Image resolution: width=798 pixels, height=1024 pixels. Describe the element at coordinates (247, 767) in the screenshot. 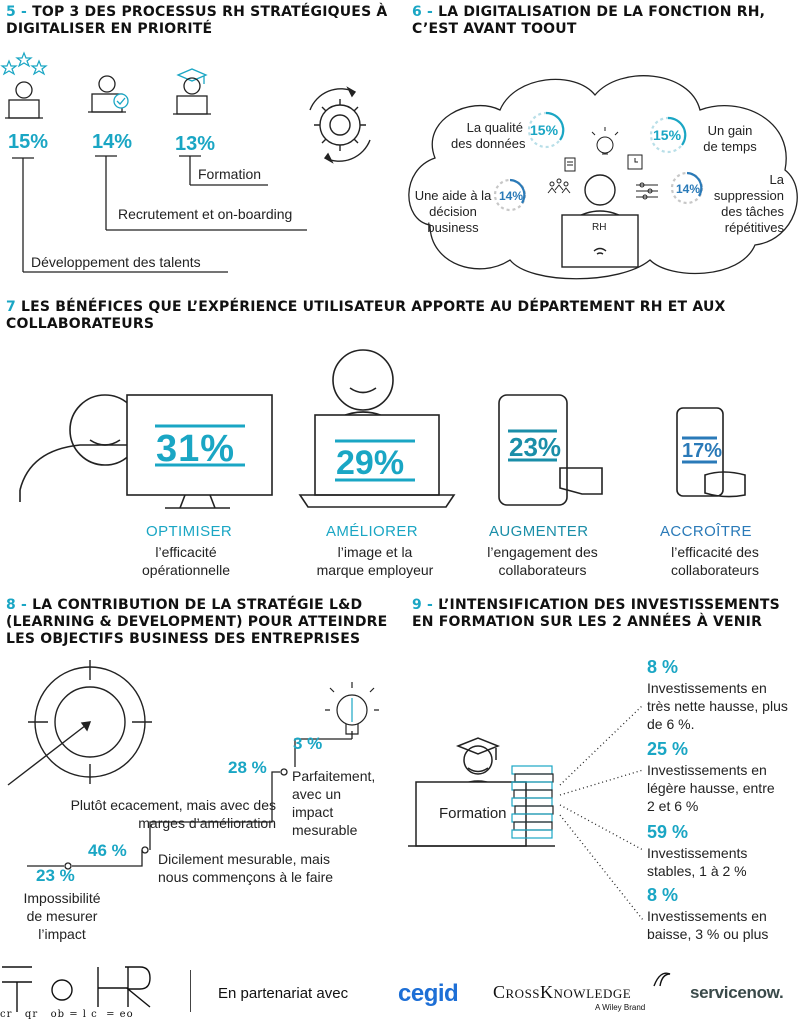

I see `s8-pct-rather: 28 %` at that location.